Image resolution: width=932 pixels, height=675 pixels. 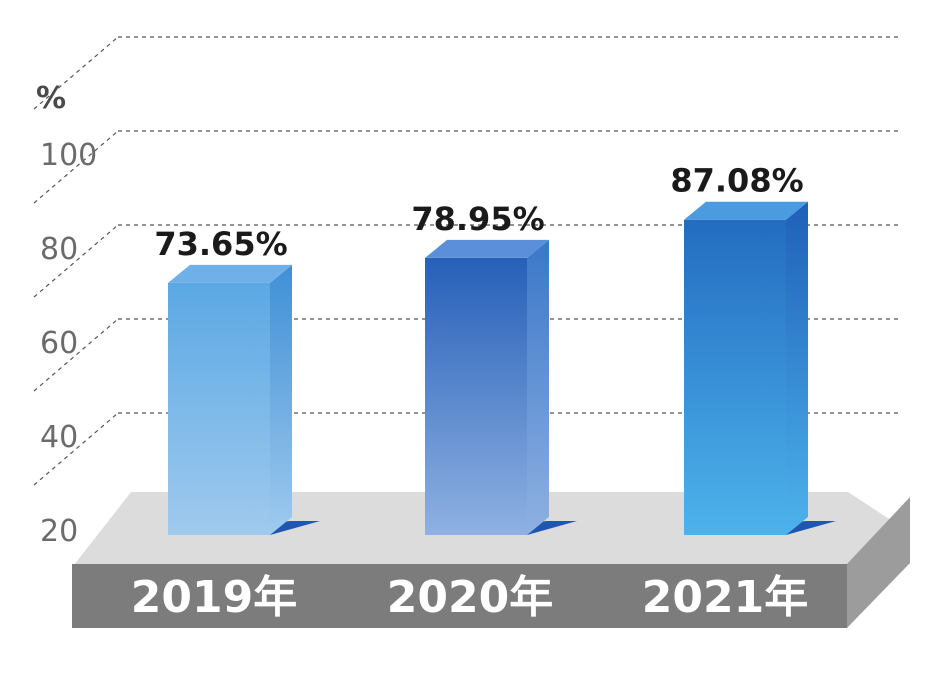 I want to click on y-tick-label: 80, so click(x=59, y=249).